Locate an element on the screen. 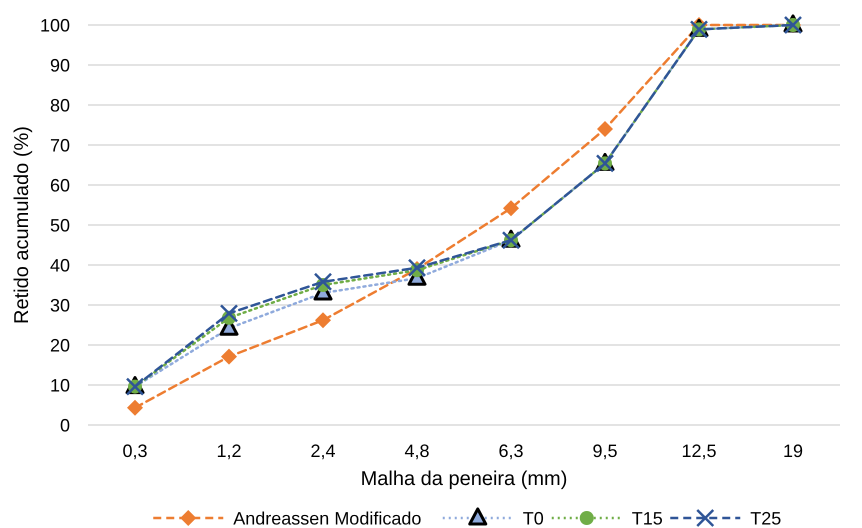 The width and height of the screenshot is (862, 528). y-tick-label: 30 is located at coordinates (60, 305).